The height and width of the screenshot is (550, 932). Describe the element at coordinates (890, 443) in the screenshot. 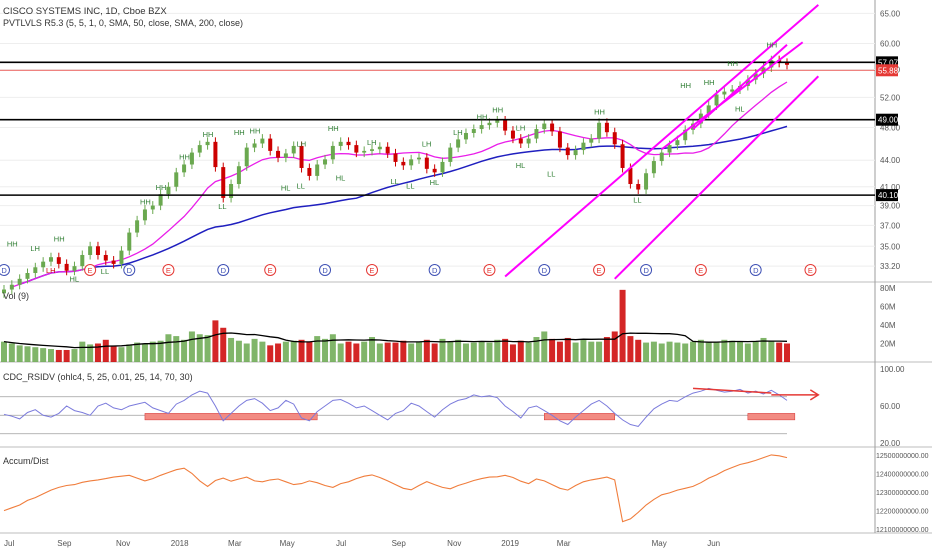

I see `rsi-tick-label: 20.00` at that location.